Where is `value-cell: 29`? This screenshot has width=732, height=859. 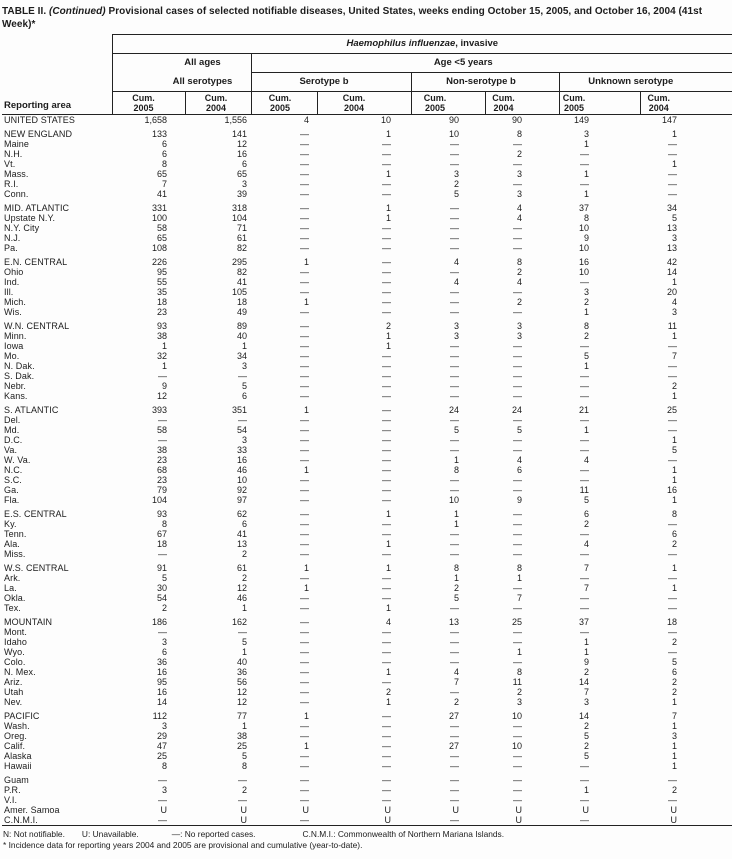 value-cell: 29 is located at coordinates (161, 736).